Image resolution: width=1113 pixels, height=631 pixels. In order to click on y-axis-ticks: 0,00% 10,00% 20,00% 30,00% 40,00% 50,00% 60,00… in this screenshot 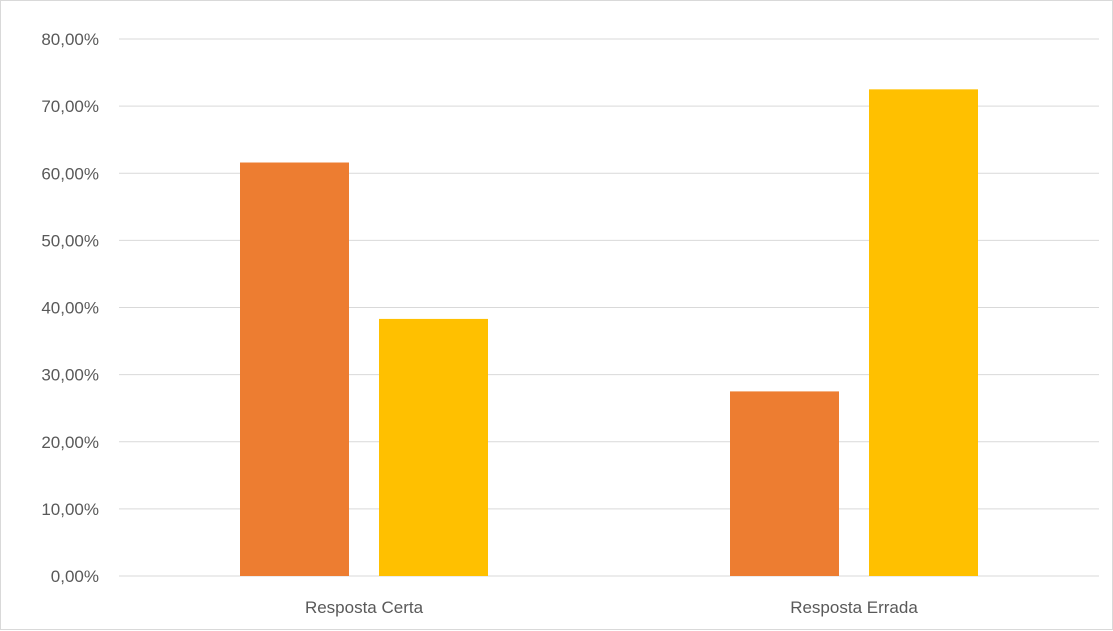, I will do `click(70, 308)`.